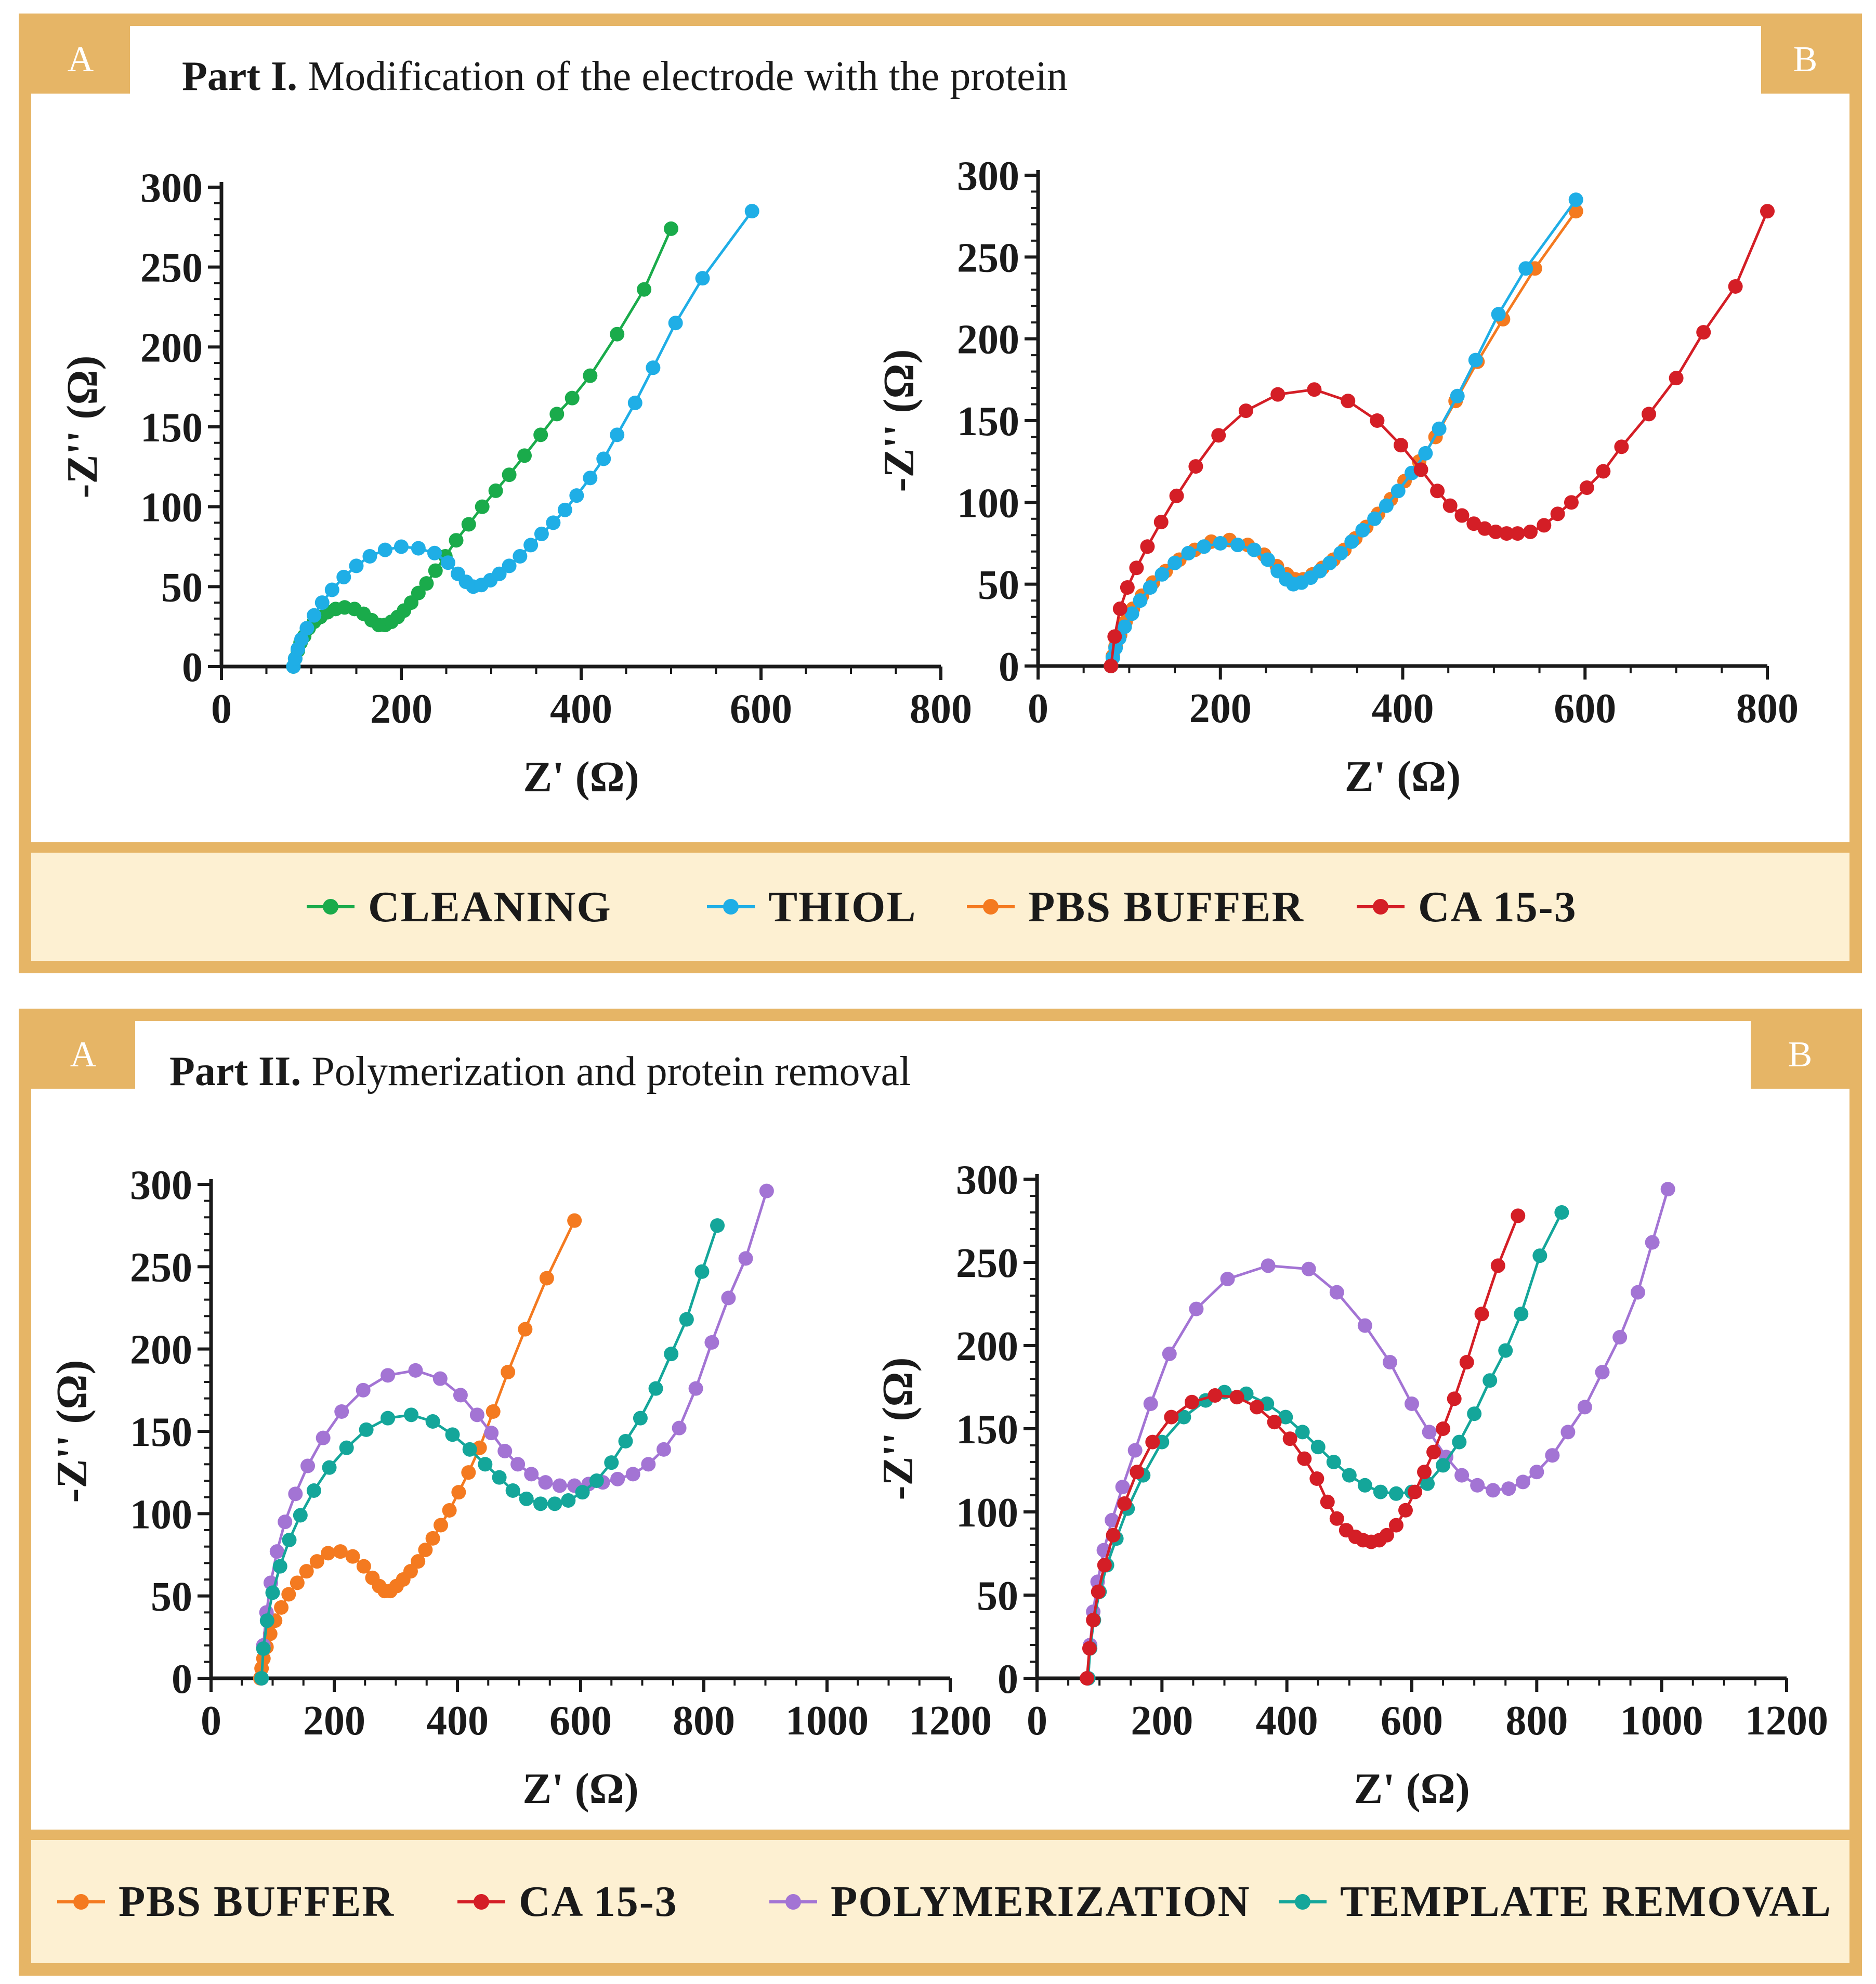 The height and width of the screenshot is (1984, 1876). I want to click on x-tick-label: 1200, so click(1786, 1721).